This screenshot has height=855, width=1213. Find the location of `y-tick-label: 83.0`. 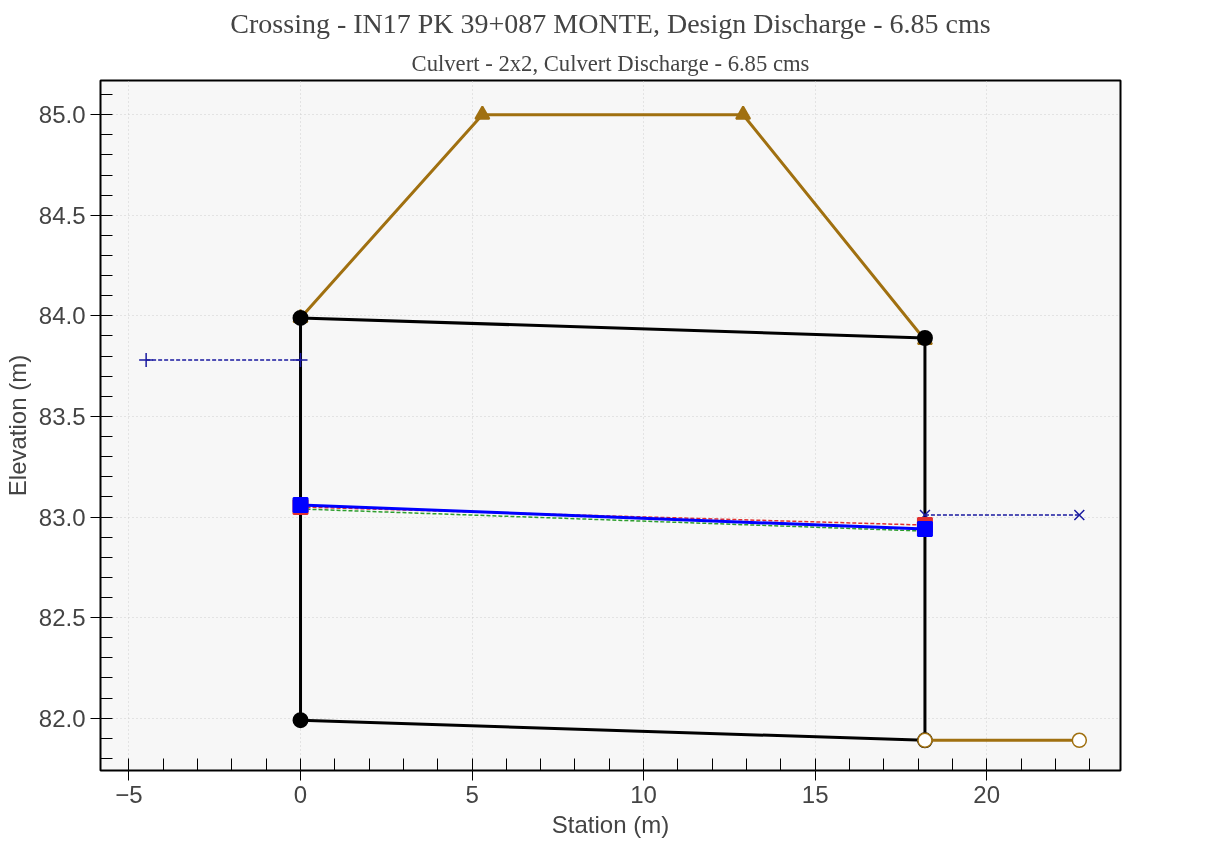

y-tick-label: 83.0 is located at coordinates (62, 517).